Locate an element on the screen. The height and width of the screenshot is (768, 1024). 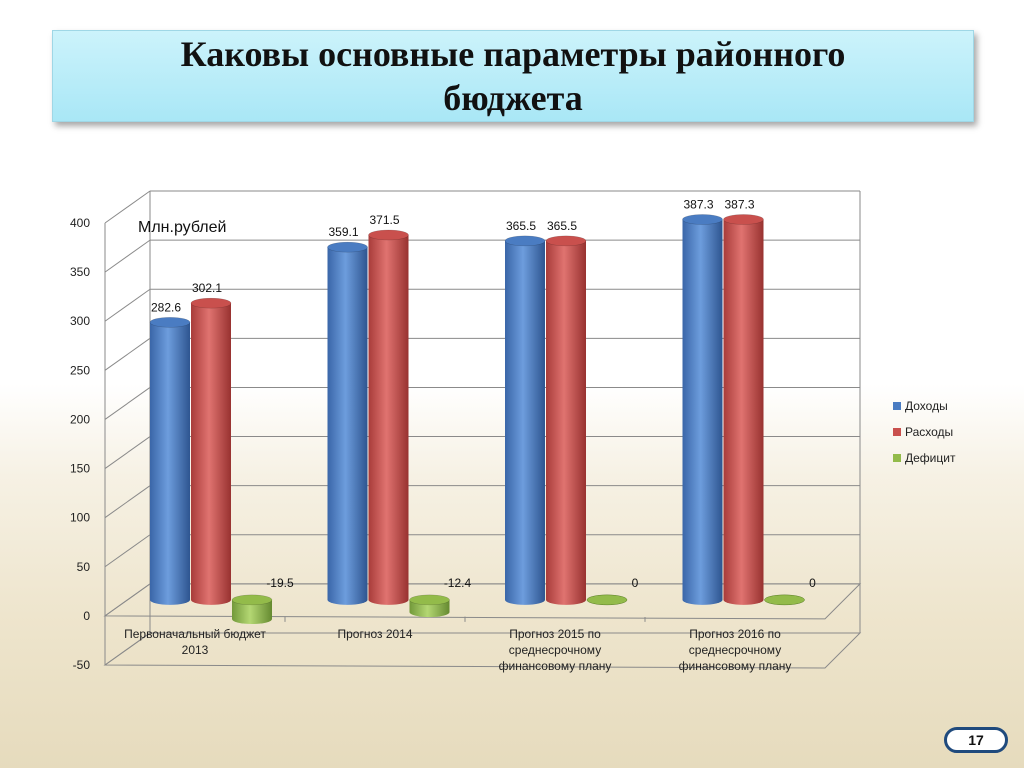
y-tick-label: 300 is located at coordinates (80, 321).